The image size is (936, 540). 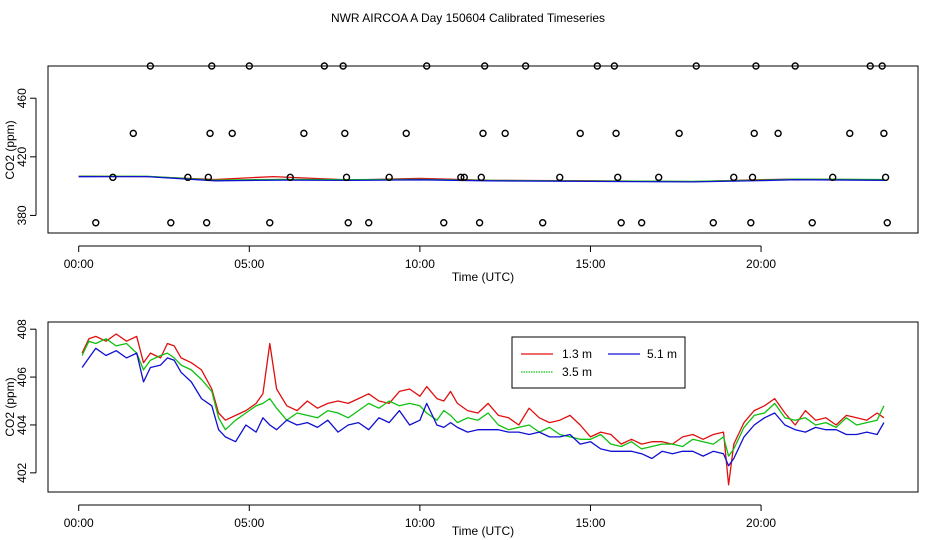 I want to click on top-series-5-1-m, so click(x=481, y=179).